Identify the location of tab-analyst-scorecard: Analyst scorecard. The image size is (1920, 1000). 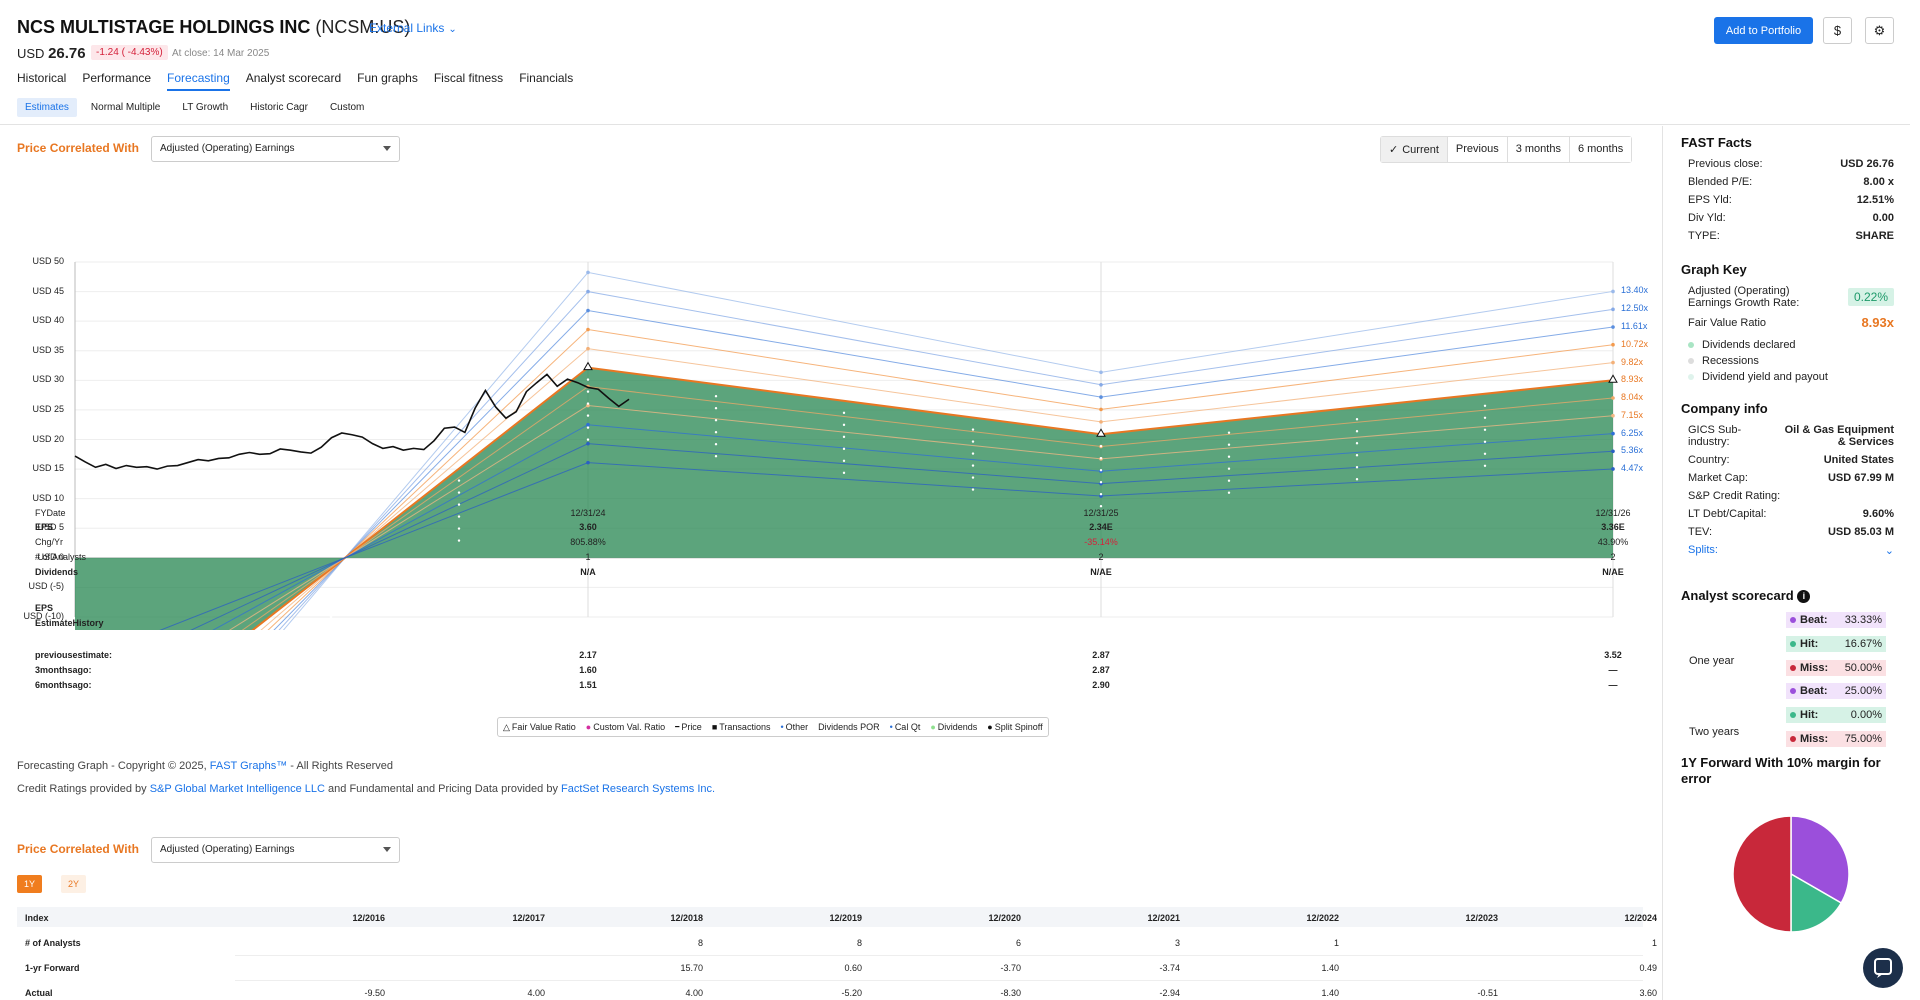
(293, 78).